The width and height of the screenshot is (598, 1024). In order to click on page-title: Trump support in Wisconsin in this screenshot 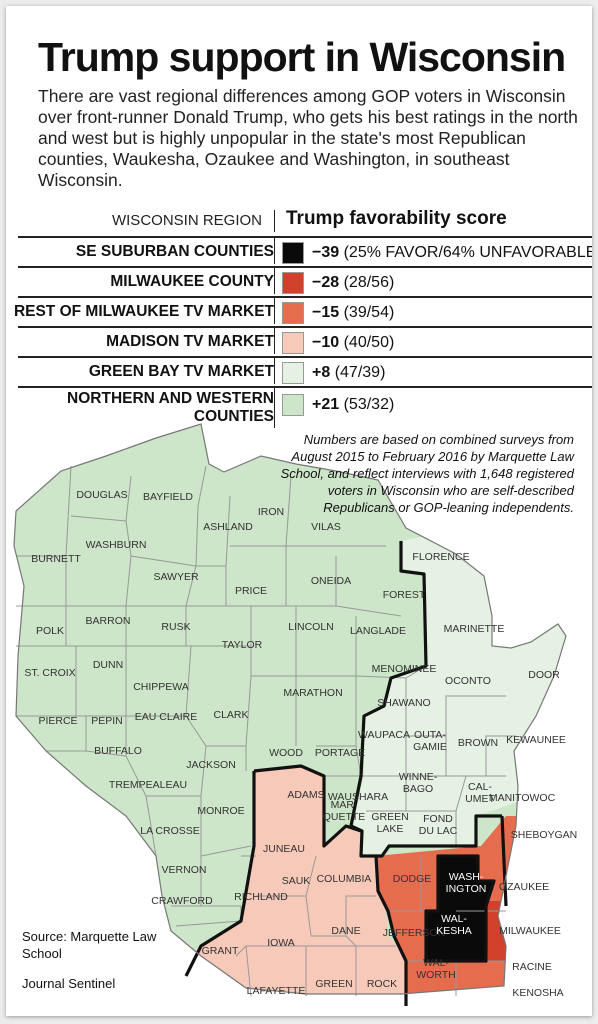, I will do `click(302, 57)`.